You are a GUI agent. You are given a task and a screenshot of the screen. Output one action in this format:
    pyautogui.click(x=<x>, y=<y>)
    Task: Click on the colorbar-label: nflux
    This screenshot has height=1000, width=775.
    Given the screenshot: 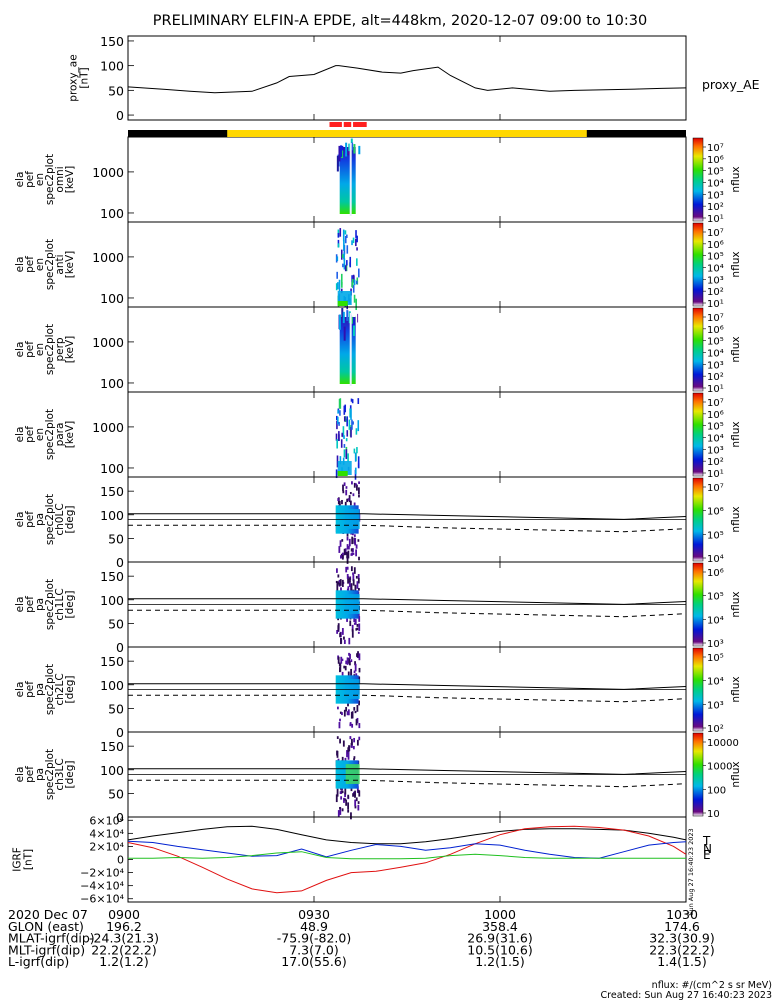 What is the action you would take?
    pyautogui.click(x=736, y=689)
    